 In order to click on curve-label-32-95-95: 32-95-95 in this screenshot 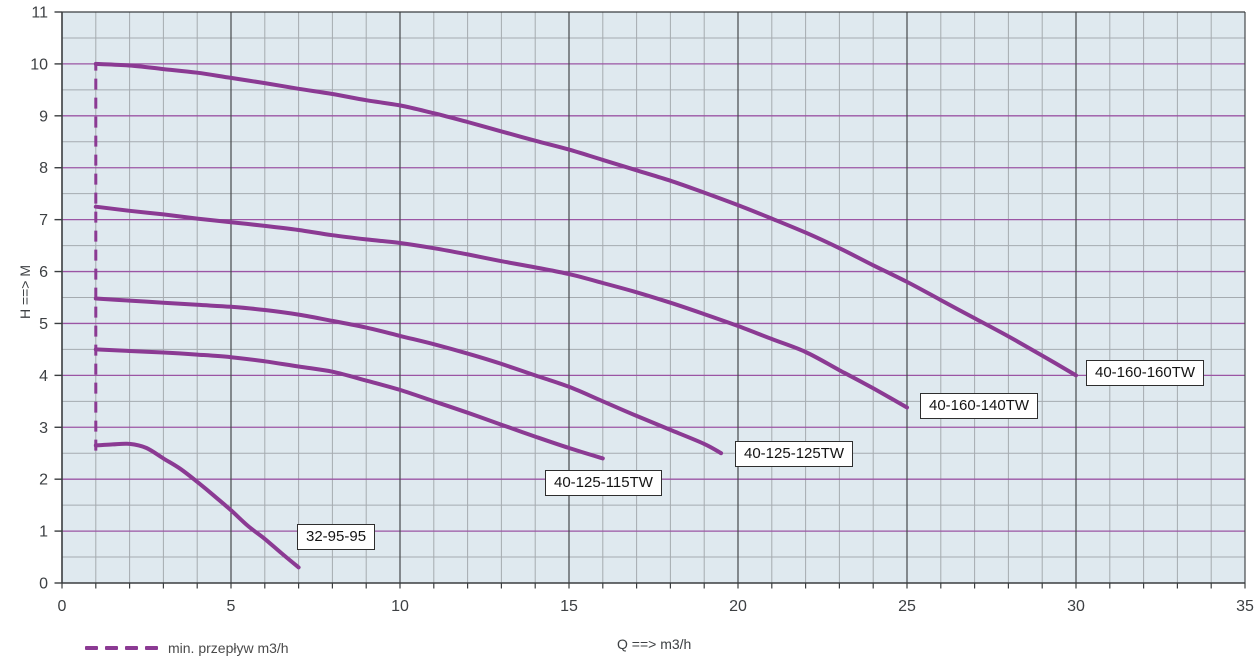, I will do `click(336, 537)`.